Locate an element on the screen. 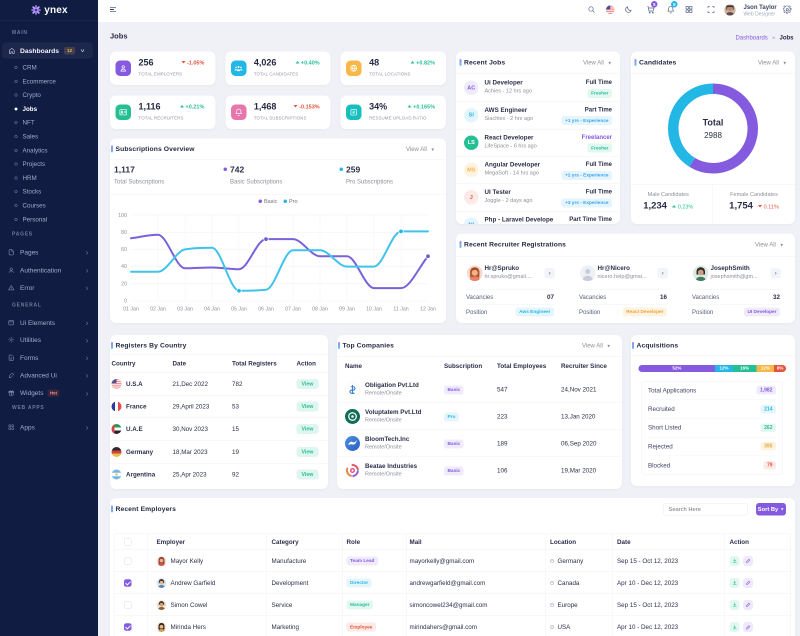  svg-text: 03 Jan is located at coordinates (185, 310).